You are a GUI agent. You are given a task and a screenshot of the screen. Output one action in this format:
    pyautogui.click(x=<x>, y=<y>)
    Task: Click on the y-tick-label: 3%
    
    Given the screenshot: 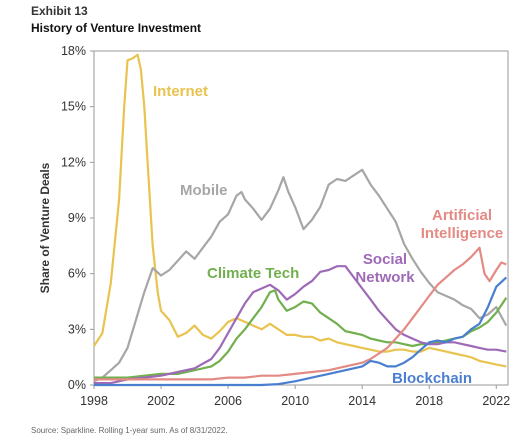 What is the action you would take?
    pyautogui.click(x=77, y=329)
    